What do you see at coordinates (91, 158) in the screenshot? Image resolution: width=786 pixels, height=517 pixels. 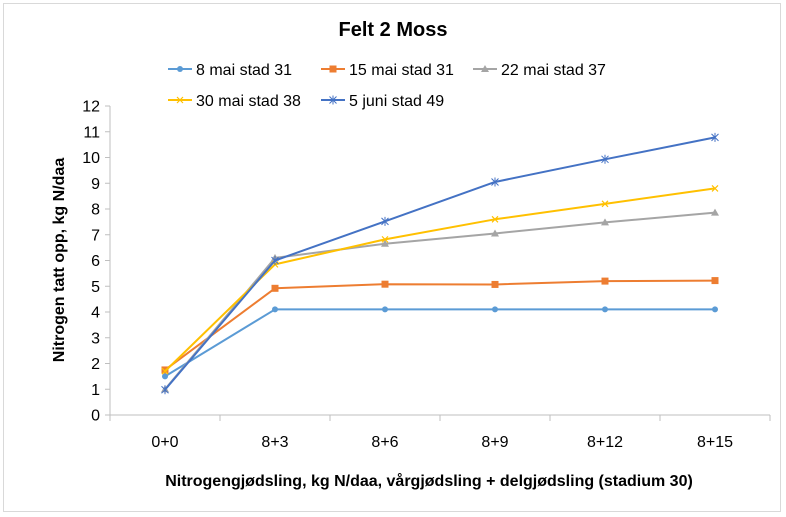 I see `y-tick-label: 10` at bounding box center [91, 158].